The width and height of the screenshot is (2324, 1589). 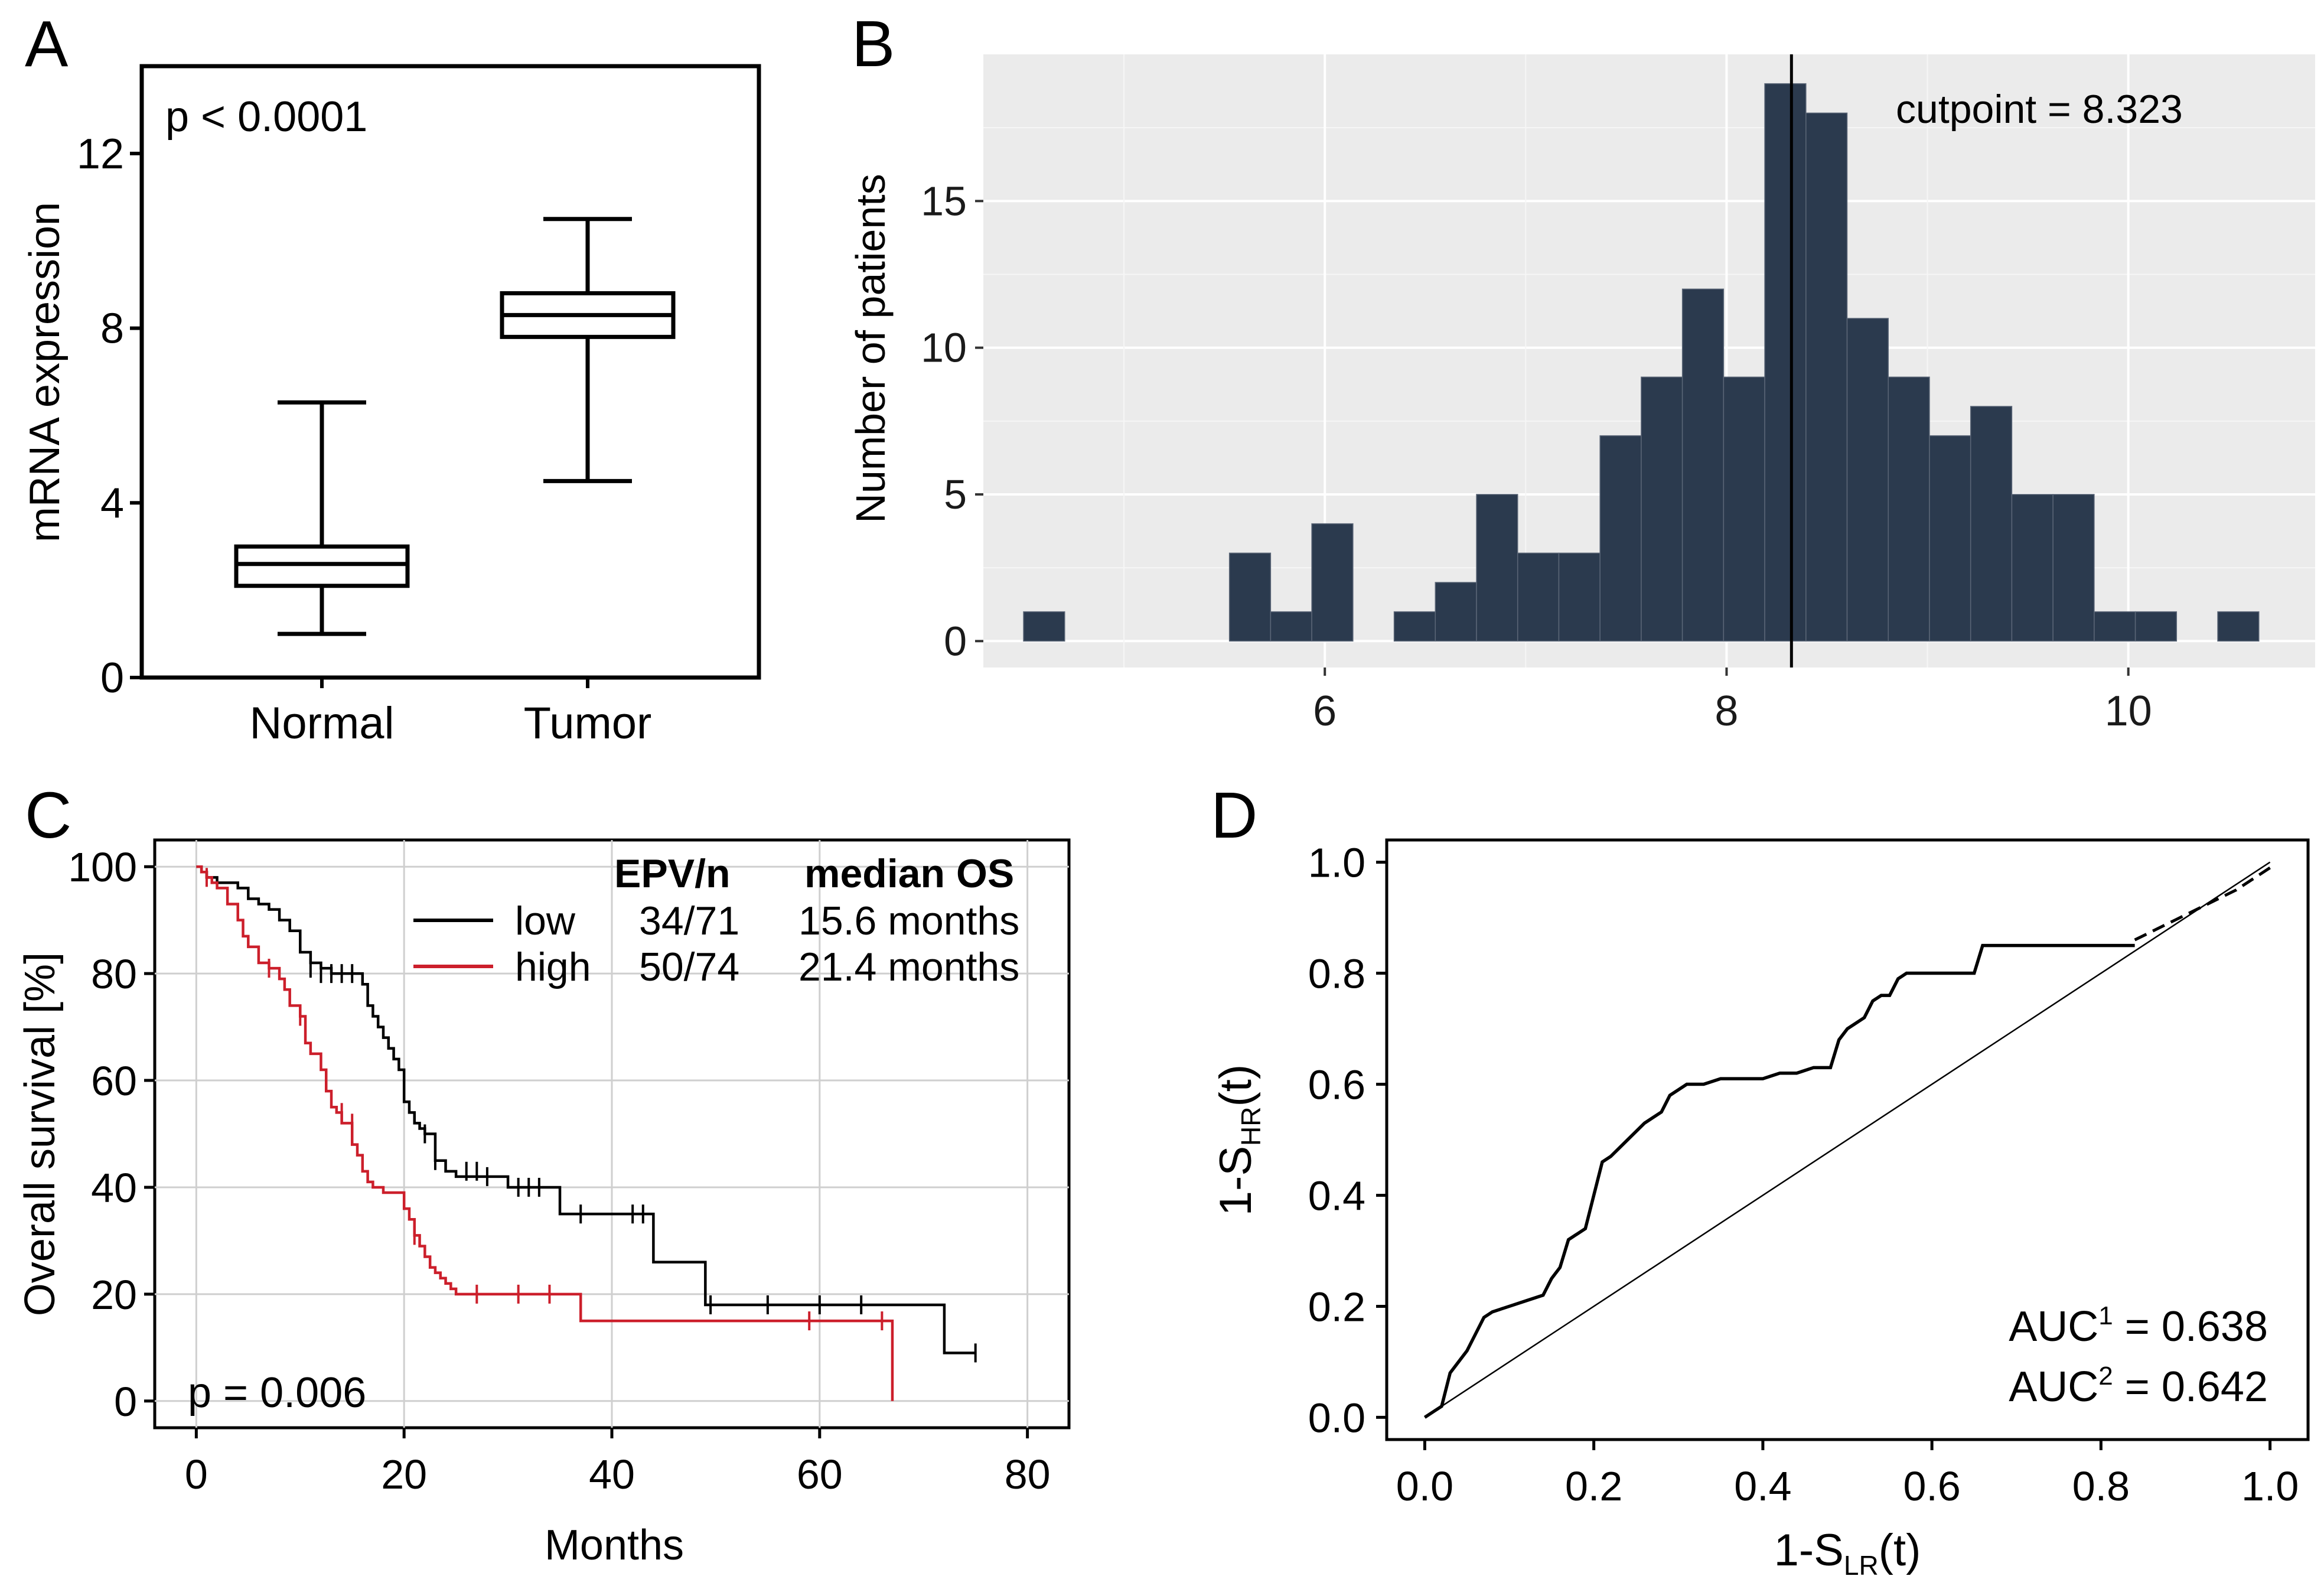 What do you see at coordinates (1336, 1196) in the screenshot?
I see `panel-d-ytick-label: 0.4` at bounding box center [1336, 1196].